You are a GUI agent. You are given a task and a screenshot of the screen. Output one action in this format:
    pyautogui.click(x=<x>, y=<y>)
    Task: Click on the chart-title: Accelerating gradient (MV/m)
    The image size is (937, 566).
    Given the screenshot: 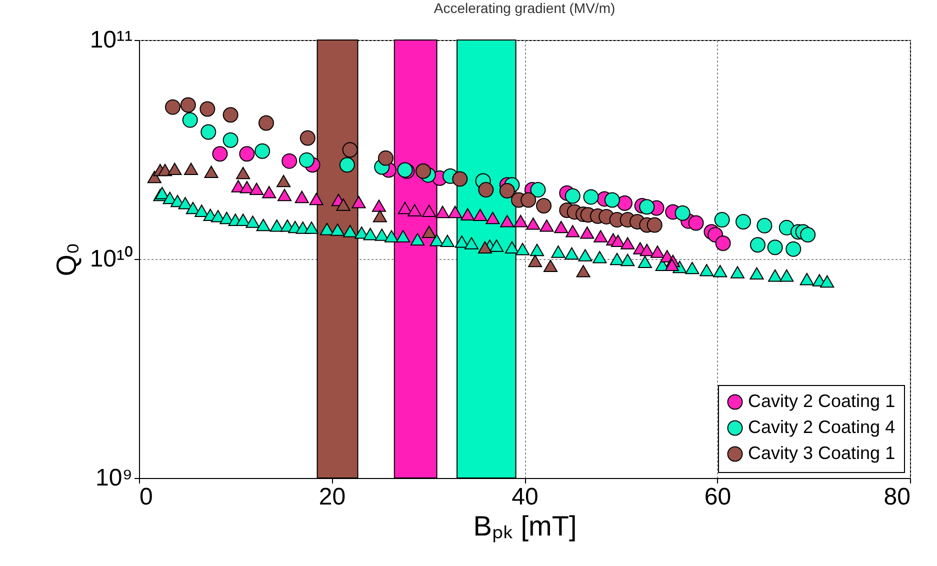 What is the action you would take?
    pyautogui.click(x=525, y=8)
    